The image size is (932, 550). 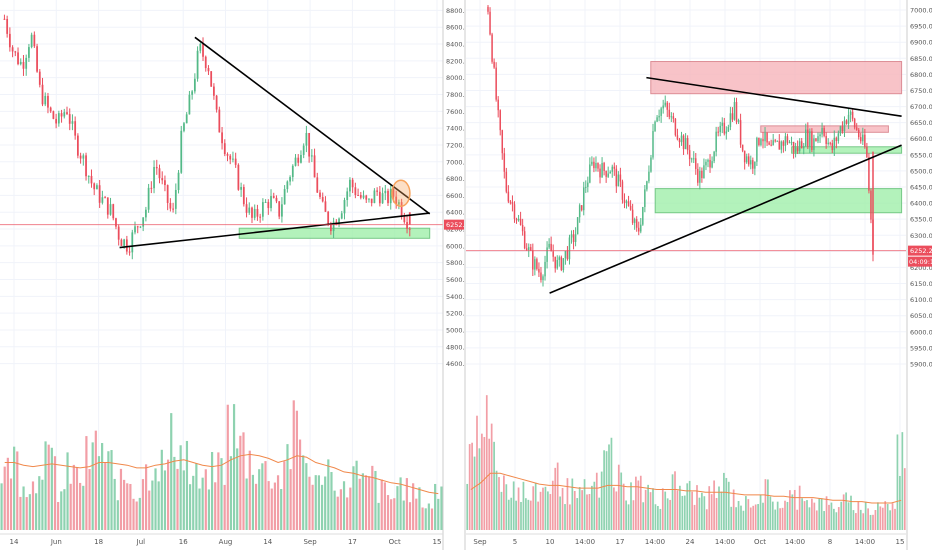 What do you see at coordinates (457, 61) in the screenshot?
I see `price-tick-label: 8200.0` at bounding box center [457, 61].